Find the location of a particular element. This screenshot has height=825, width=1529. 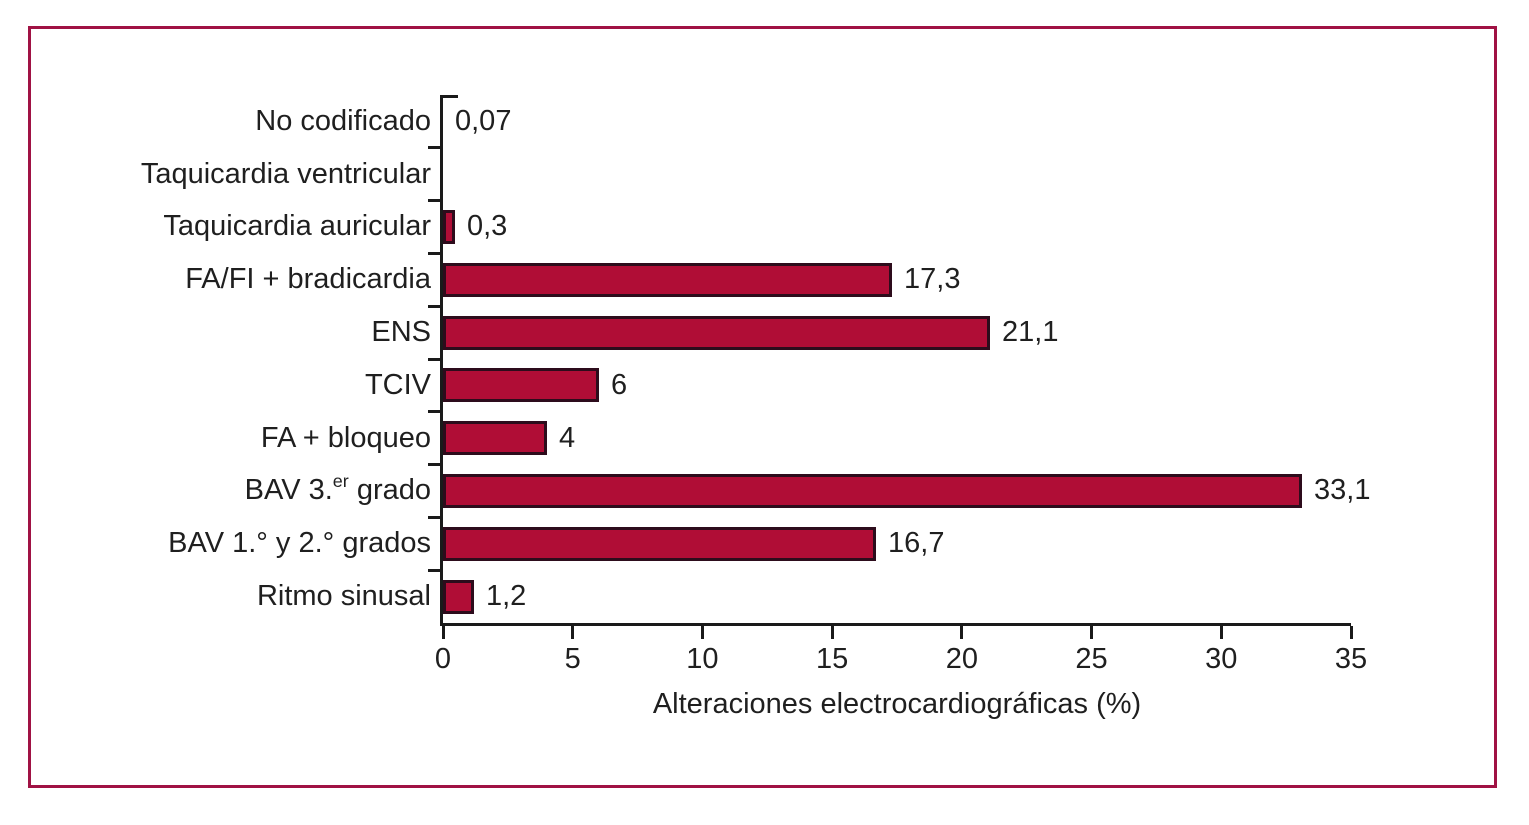

category-label: BAV 1.° y 2.° grados is located at coordinates (299, 543).